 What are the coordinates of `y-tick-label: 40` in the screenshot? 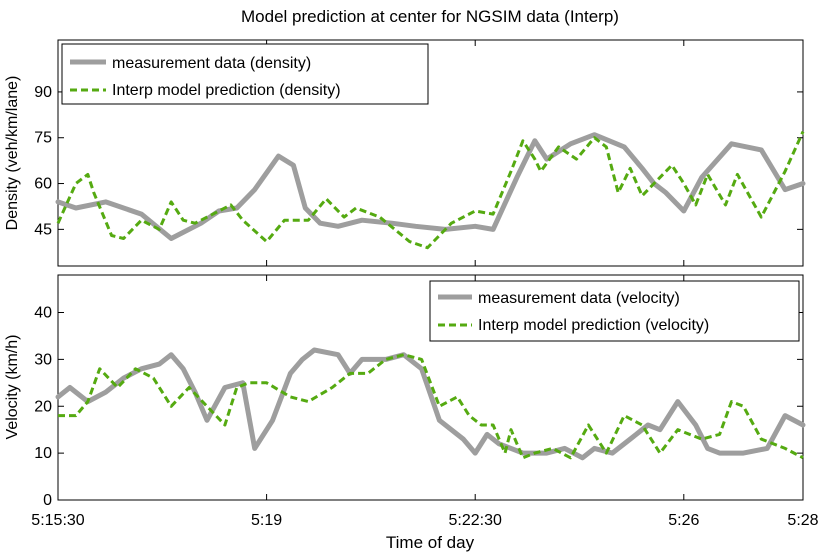 It's located at (43, 313).